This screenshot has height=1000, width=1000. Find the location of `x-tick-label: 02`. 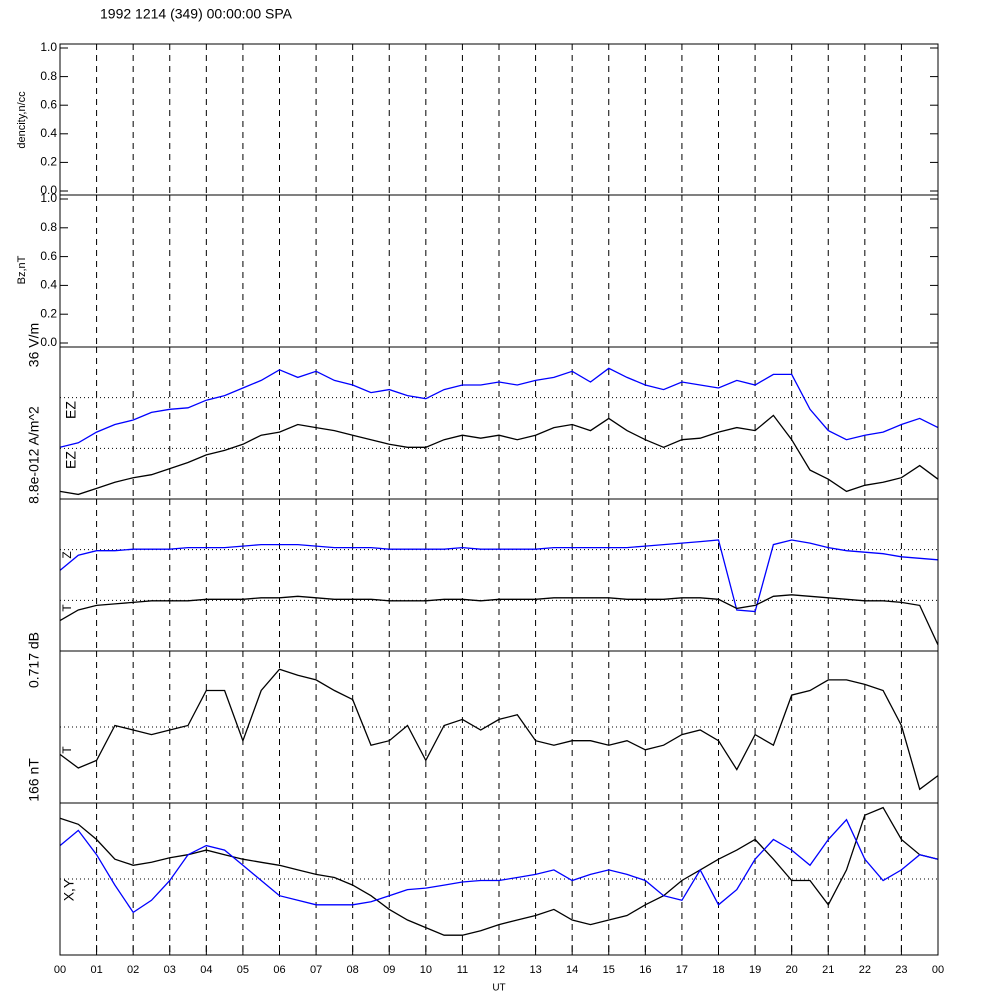

x-tick-label: 02 is located at coordinates (133, 970).